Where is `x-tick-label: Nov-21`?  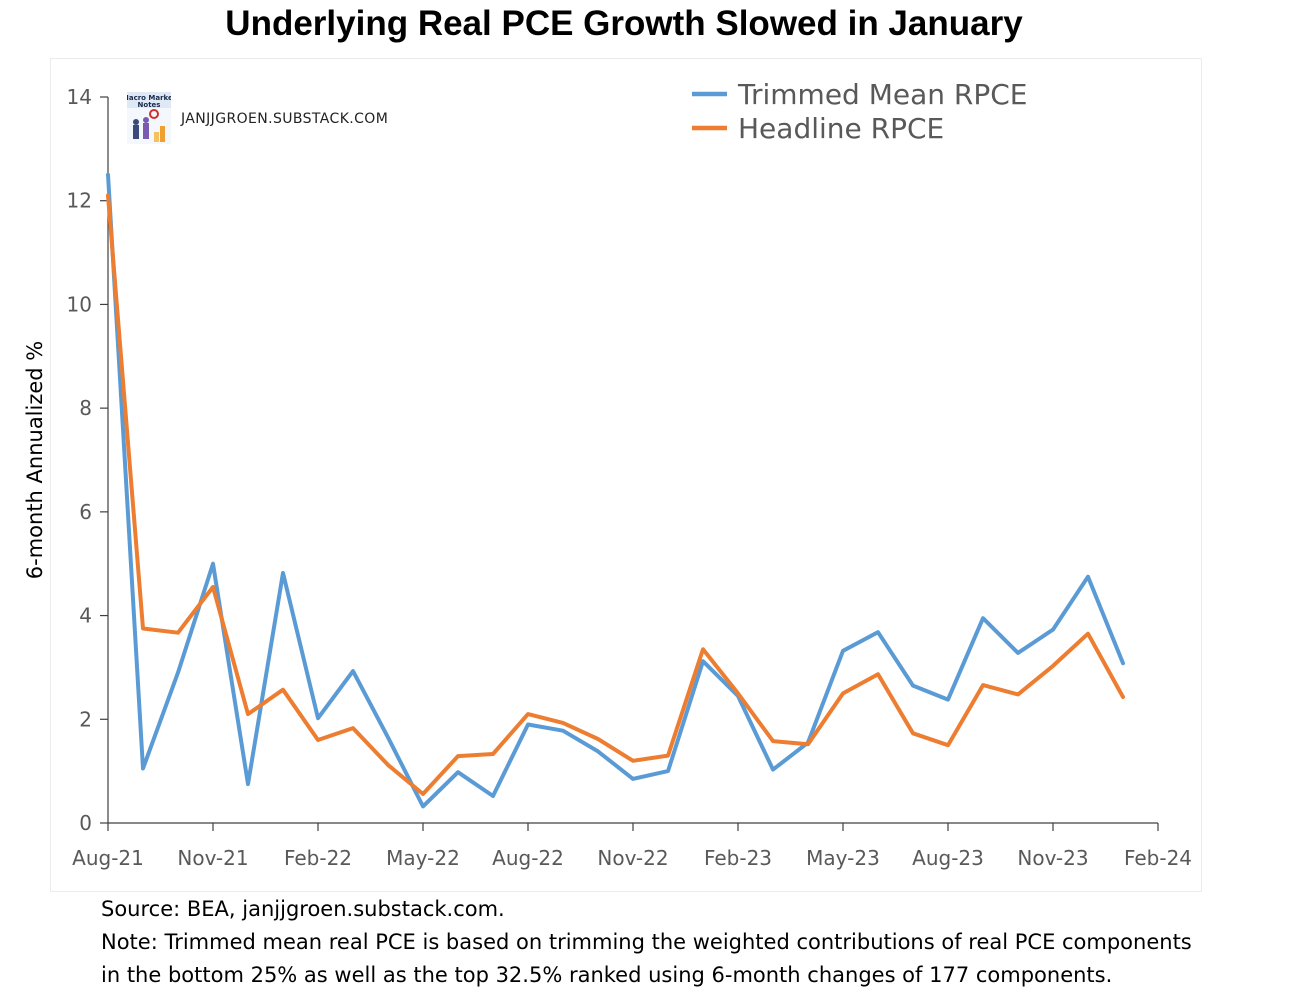
x-tick-label: Nov-21 is located at coordinates (212, 858).